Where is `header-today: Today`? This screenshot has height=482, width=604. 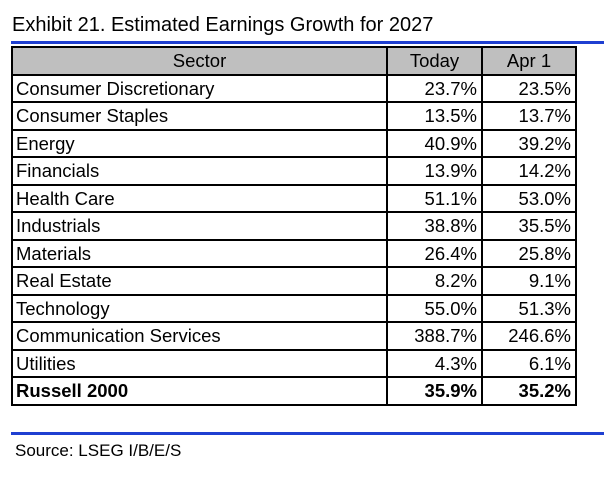
header-today: Today is located at coordinates (434, 61).